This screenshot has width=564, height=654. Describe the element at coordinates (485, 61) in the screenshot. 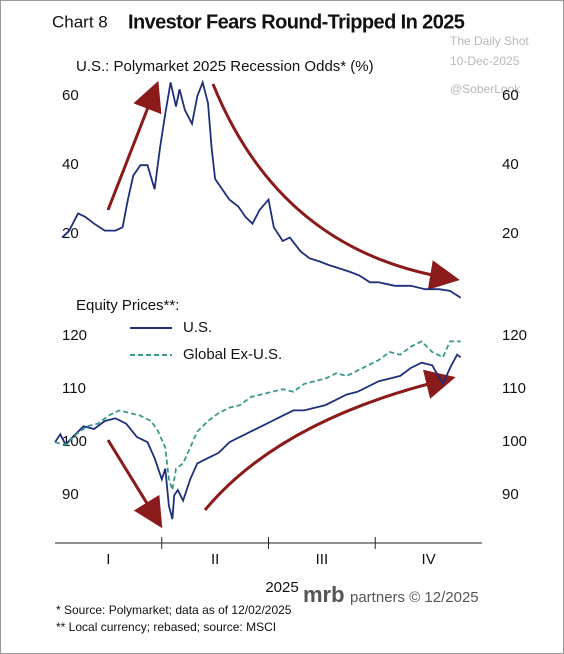

I see `watermark: 10-Dec-2025` at that location.